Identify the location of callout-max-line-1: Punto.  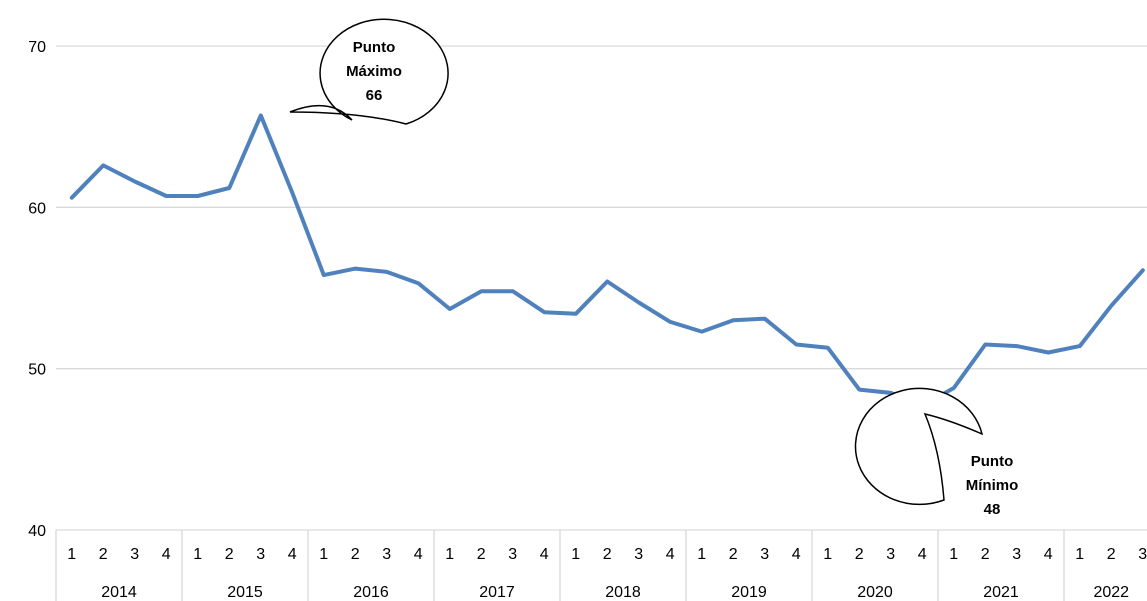
(374, 47).